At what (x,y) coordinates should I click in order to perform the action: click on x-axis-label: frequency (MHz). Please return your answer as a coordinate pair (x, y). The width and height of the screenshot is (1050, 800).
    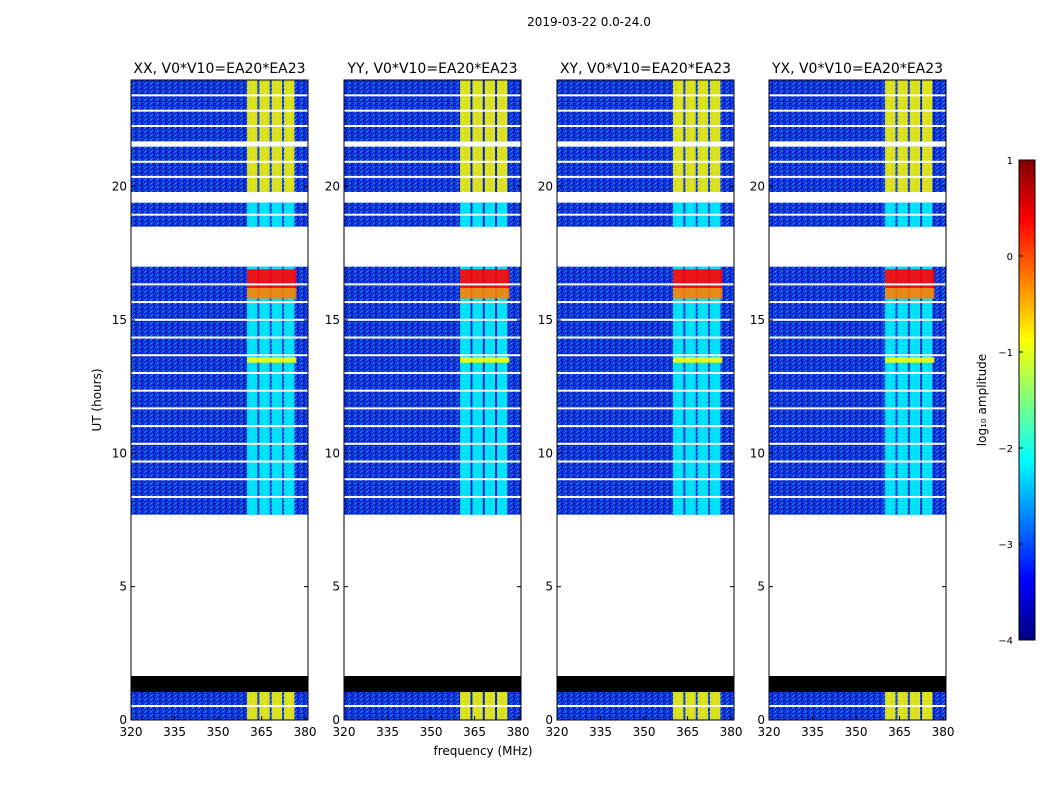
    Looking at the image, I should click on (482, 751).